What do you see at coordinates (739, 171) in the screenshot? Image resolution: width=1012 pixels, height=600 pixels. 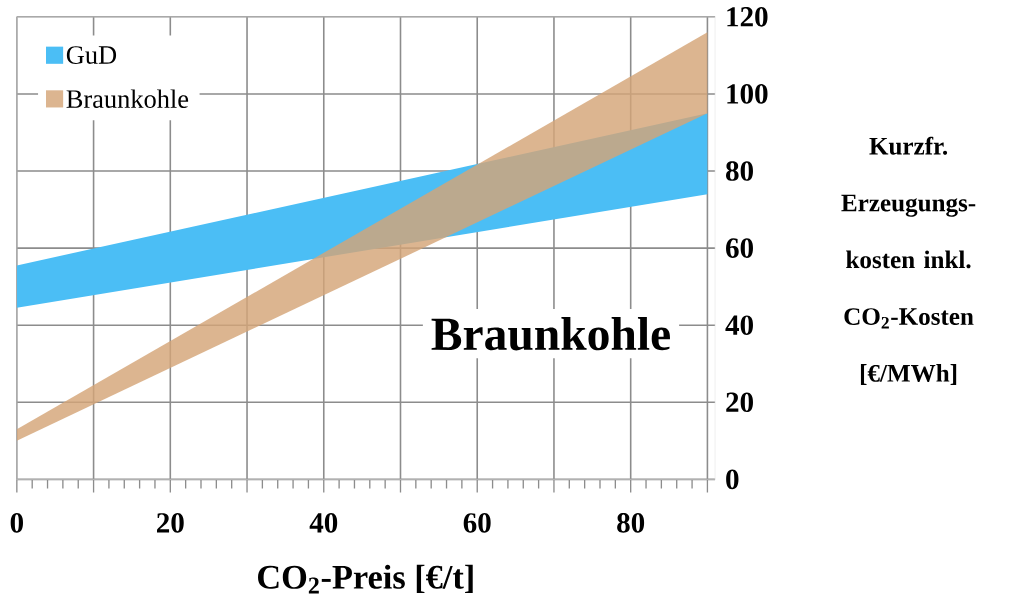 I see `y-tick-label: 80` at bounding box center [739, 171].